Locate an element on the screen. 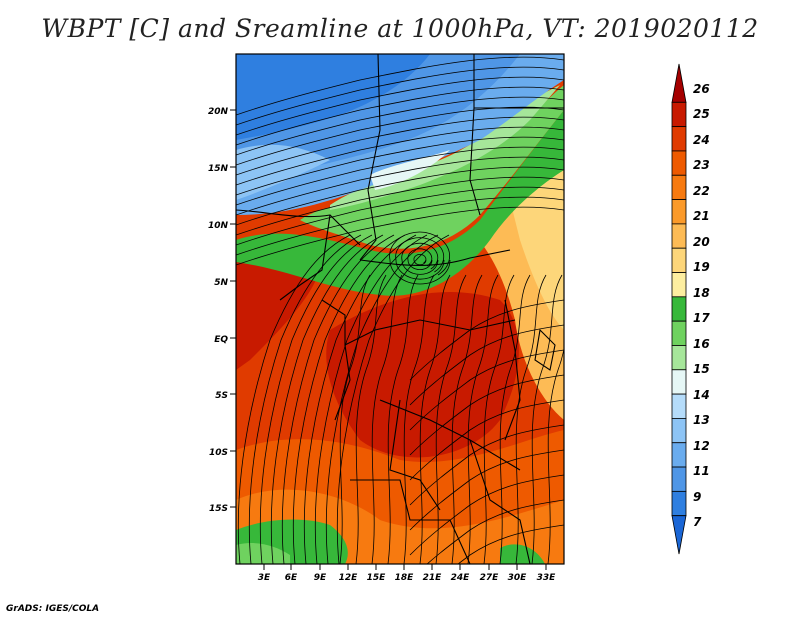  colorbar-label-9: 9 is located at coordinates (697, 497).